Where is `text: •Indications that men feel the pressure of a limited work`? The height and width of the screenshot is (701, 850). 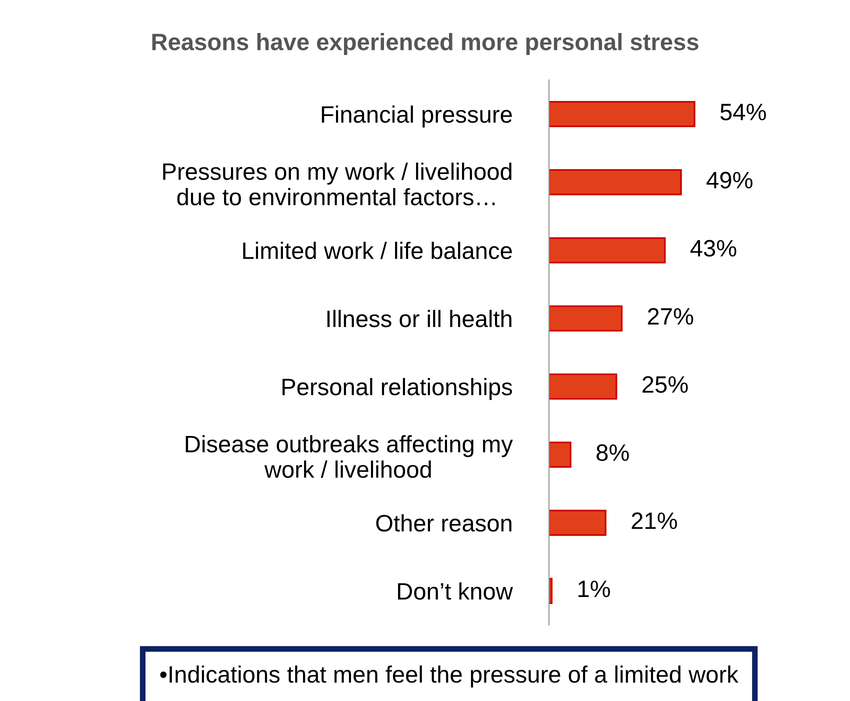
text: •Indications that men feel the pressure of a limited work is located at coordinates (449, 676).